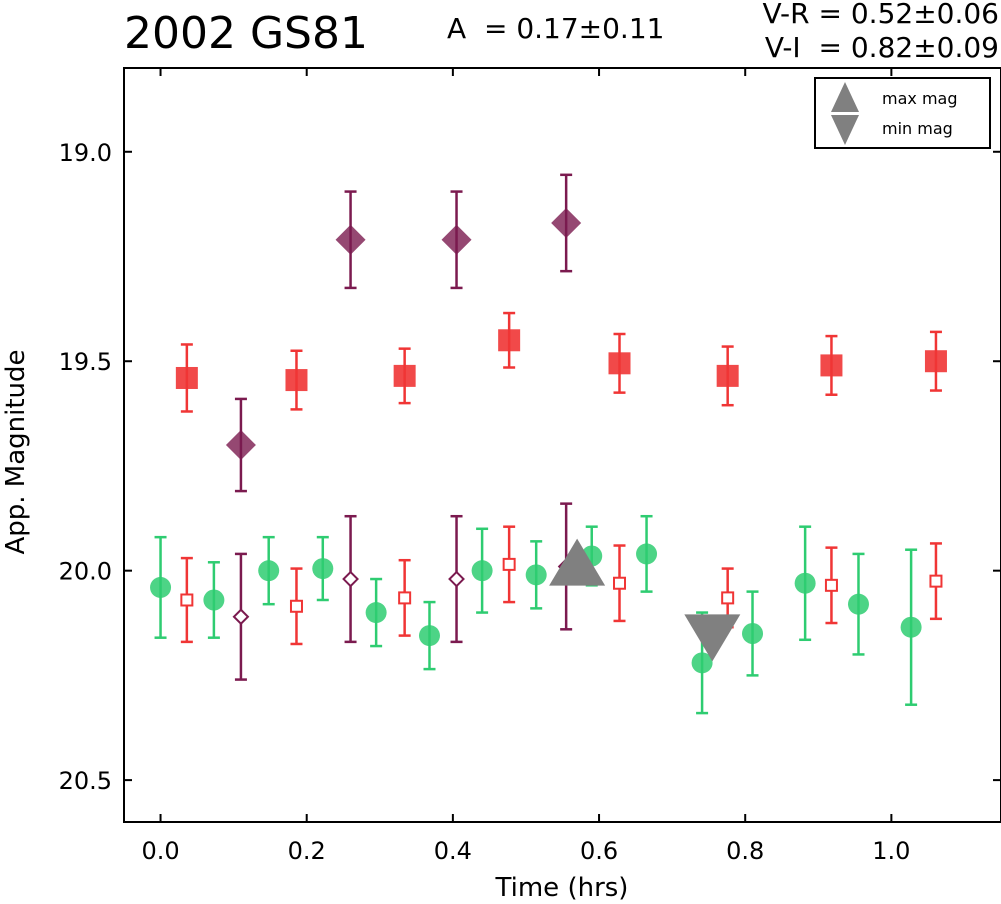 Image resolution: width=1001 pixels, height=904 pixels. What do you see at coordinates (562, 888) in the screenshot?
I see `x-axis-label: Time (hrs)` at bounding box center [562, 888].